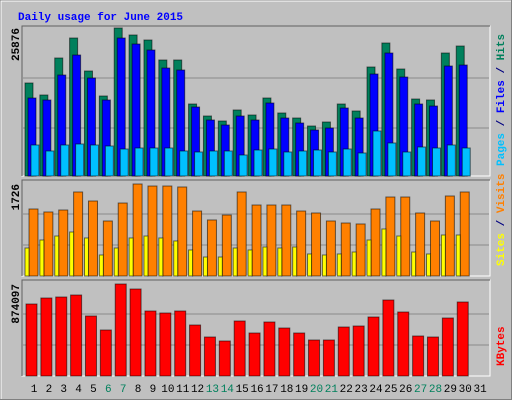 This screenshot has height=400, width=512. What do you see at coordinates (242, 390) in the screenshot?
I see `x-tick-label: 15` at bounding box center [242, 390].